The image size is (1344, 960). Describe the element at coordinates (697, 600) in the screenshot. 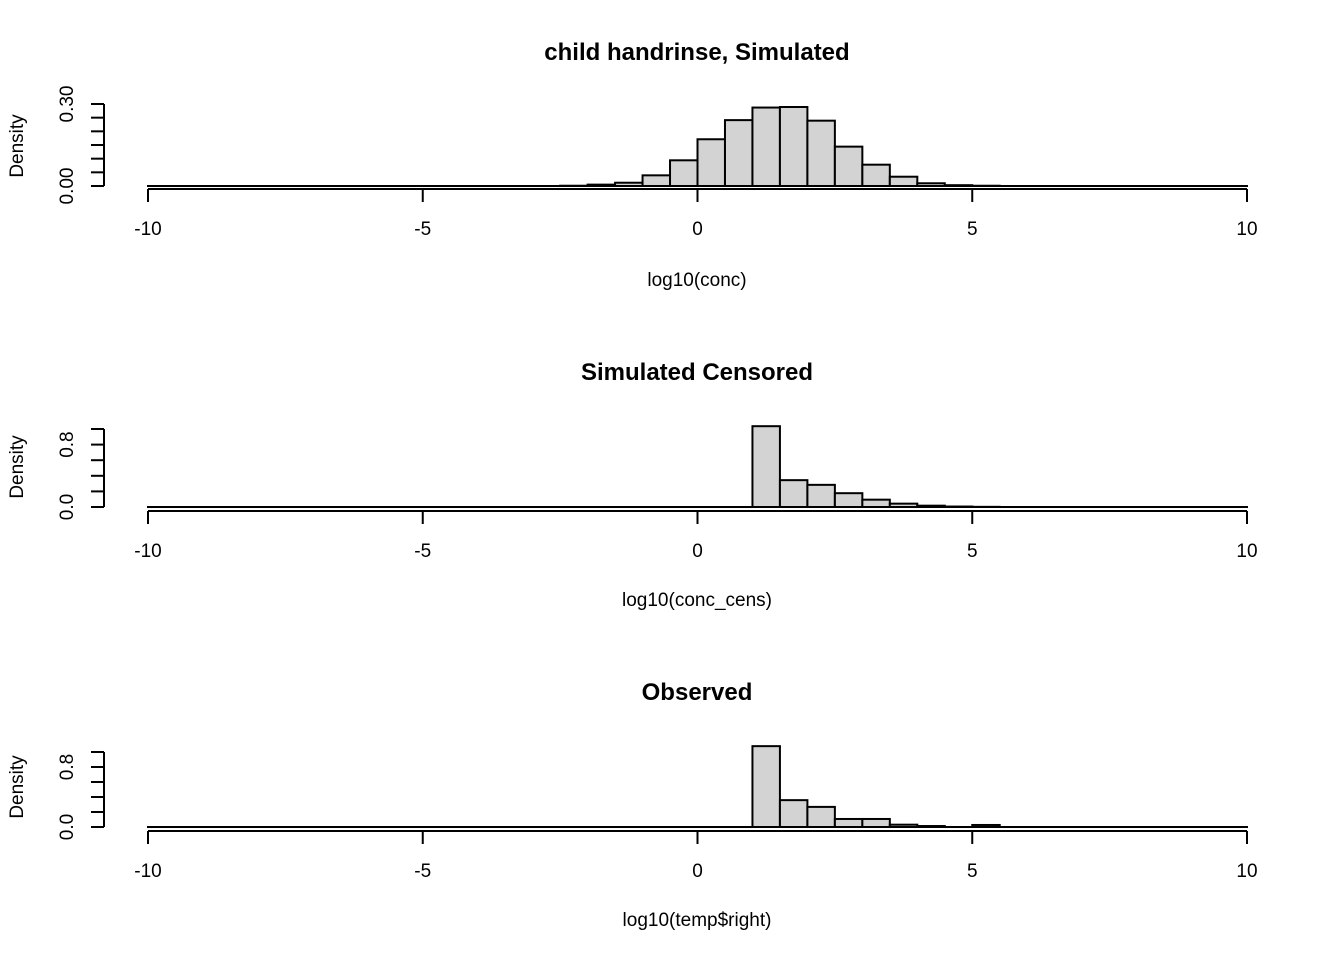

I see `x-axis-label: log10(conc_cens)` at that location.